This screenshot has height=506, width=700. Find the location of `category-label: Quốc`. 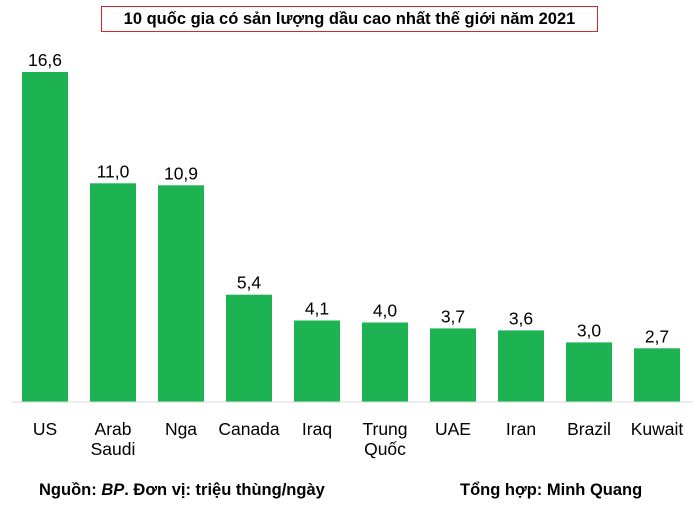

category-label: Quốc is located at coordinates (385, 449).